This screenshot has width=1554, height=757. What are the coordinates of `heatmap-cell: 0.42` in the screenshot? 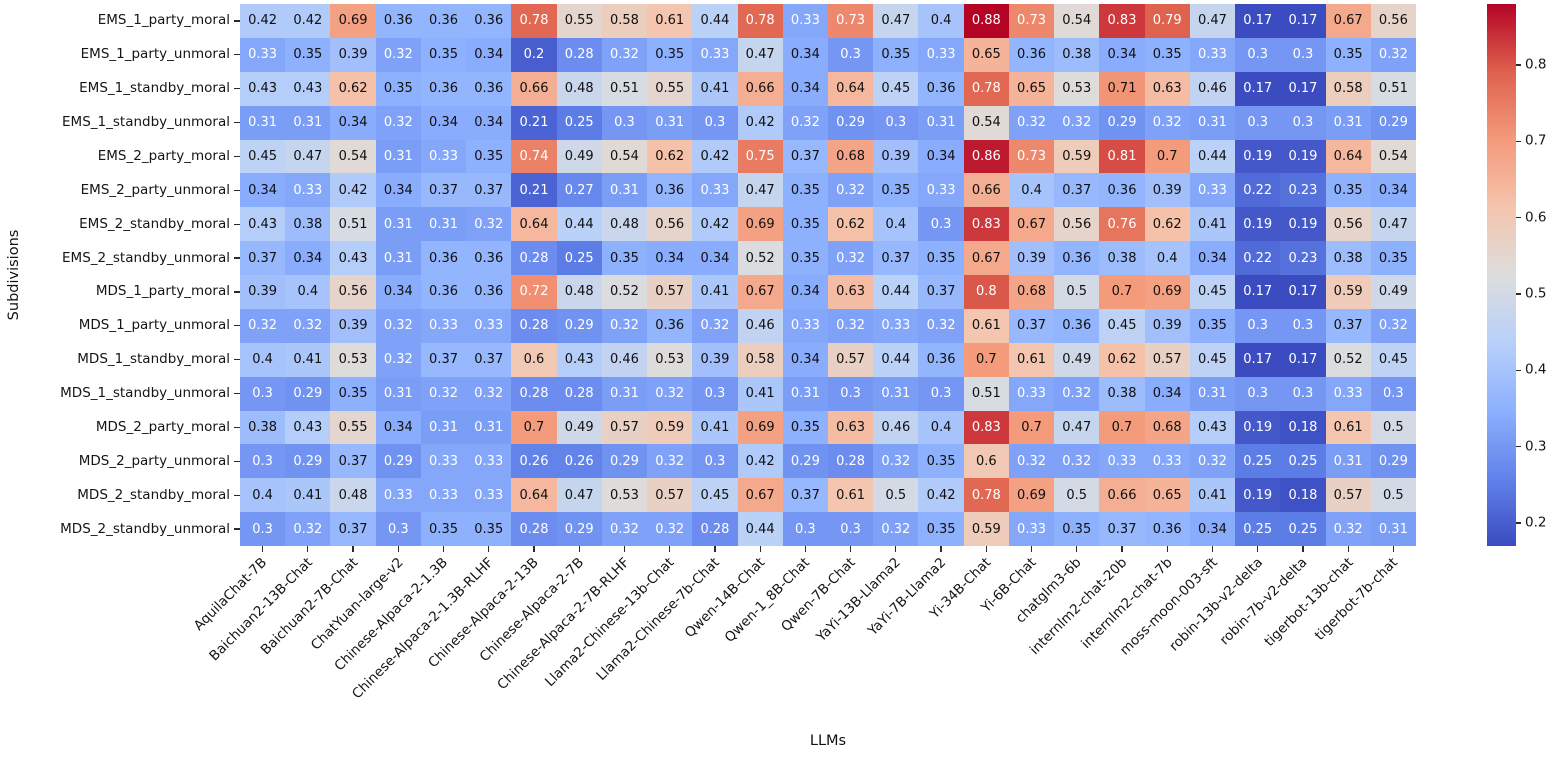 It's located at (760, 122).